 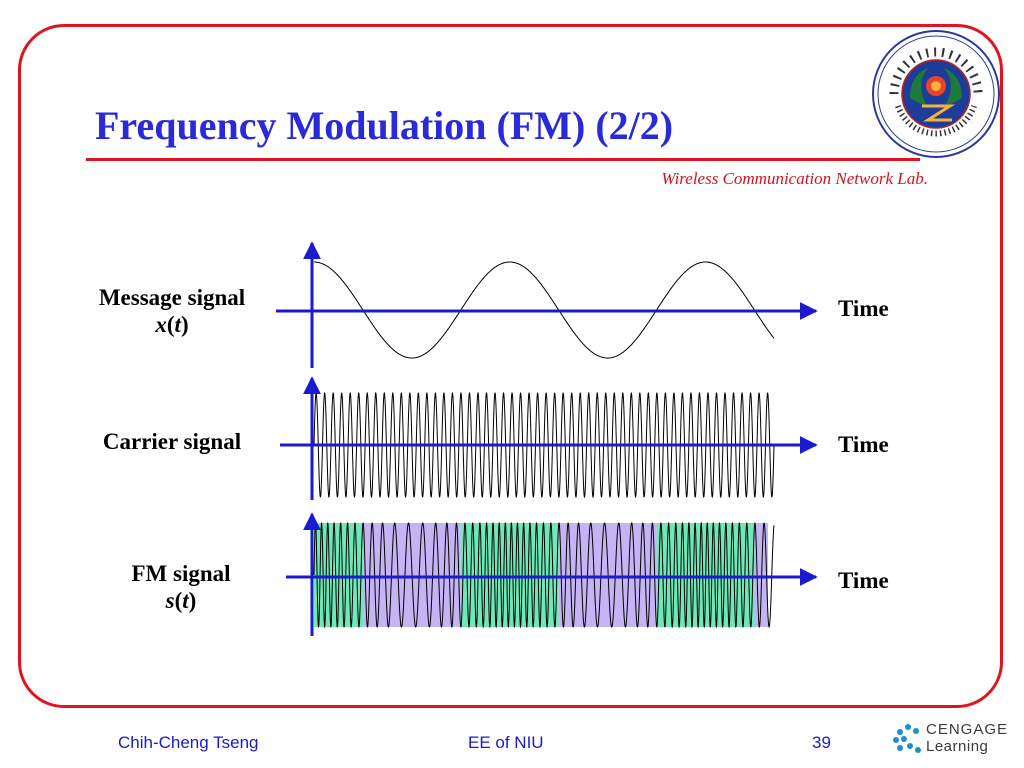 I want to click on carrier-time-label: Time, so click(x=863, y=444).